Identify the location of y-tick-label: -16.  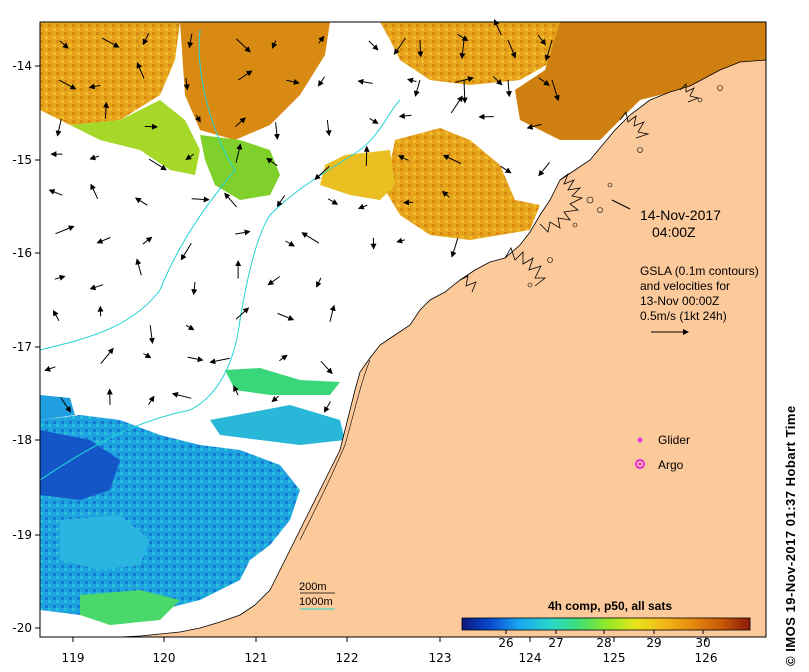
(22, 253).